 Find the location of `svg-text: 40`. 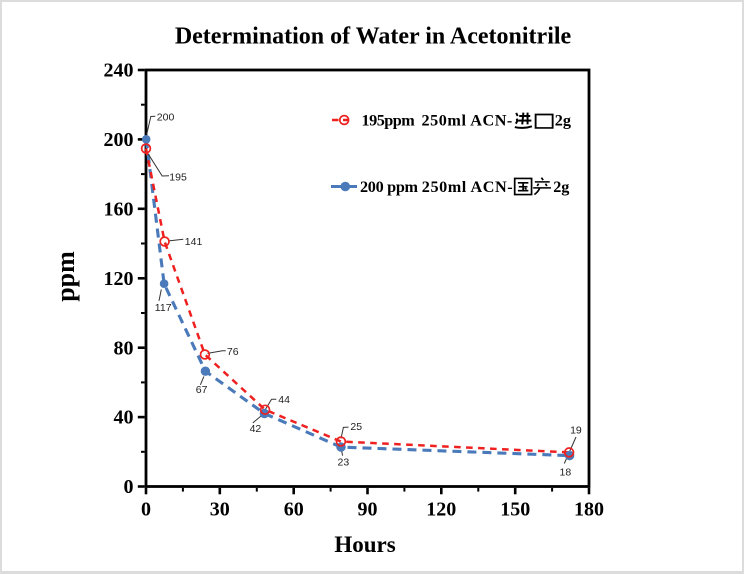

svg-text: 40 is located at coordinates (124, 418).